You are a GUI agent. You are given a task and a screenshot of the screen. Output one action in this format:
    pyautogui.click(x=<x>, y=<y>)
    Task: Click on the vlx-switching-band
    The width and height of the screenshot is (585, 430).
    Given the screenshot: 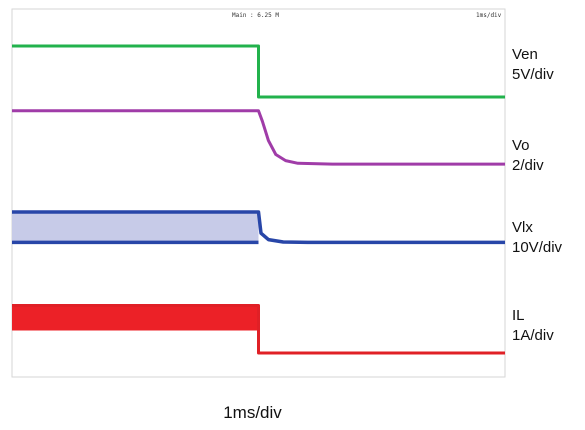 What is the action you would take?
    pyautogui.click(x=135, y=227)
    